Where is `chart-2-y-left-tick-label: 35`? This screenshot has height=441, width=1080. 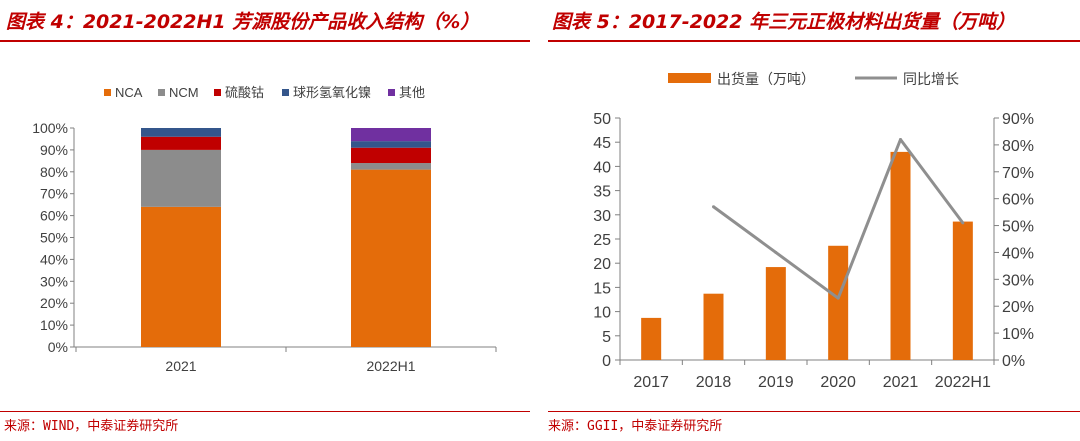
chart-2-y-left-tick-label: 35 is located at coordinates (602, 192).